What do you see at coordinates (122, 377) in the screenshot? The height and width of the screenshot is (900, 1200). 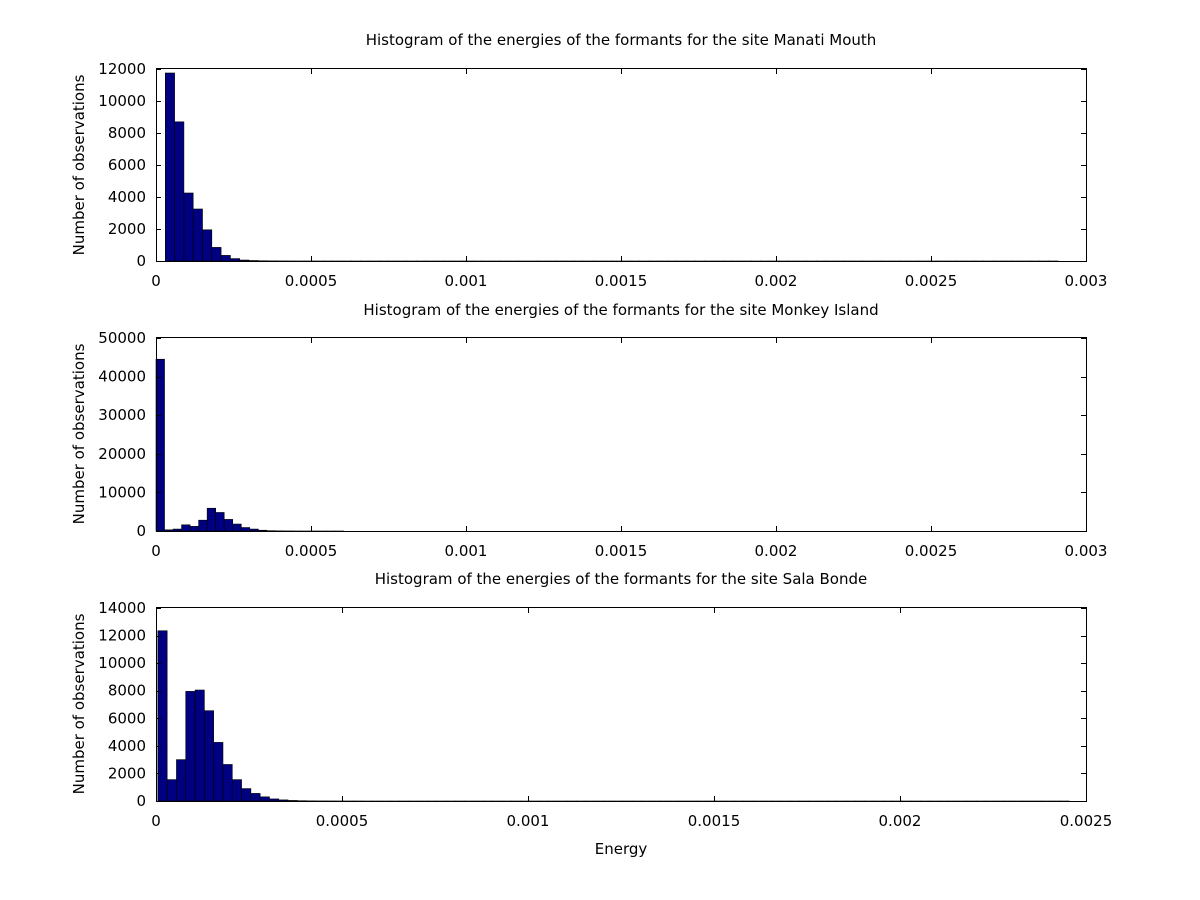 I see `y-tick-label: 40000` at bounding box center [122, 377].